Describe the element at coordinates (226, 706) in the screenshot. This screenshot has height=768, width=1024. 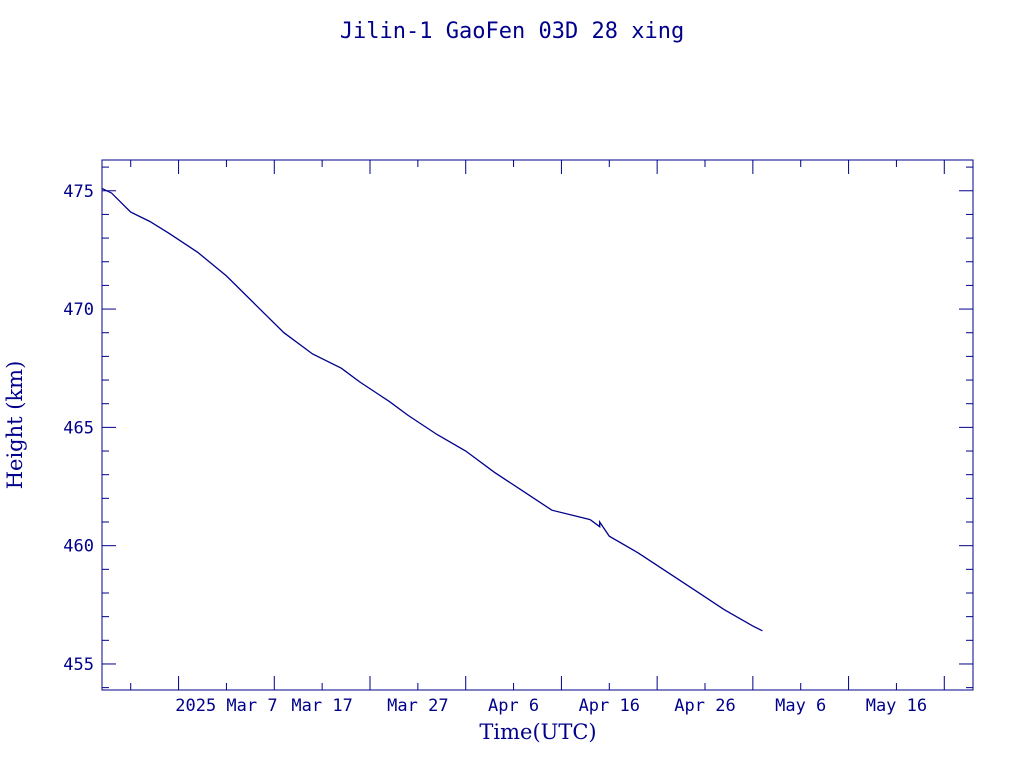
I see `x-tick-label: 2025 Mar 7` at that location.